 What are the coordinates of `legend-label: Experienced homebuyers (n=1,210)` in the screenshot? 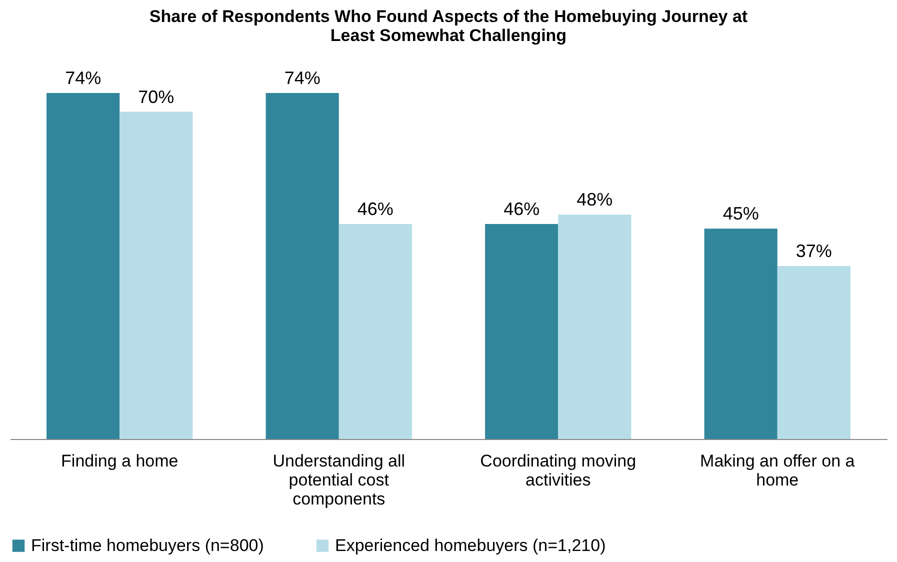 It's located at (470, 545).